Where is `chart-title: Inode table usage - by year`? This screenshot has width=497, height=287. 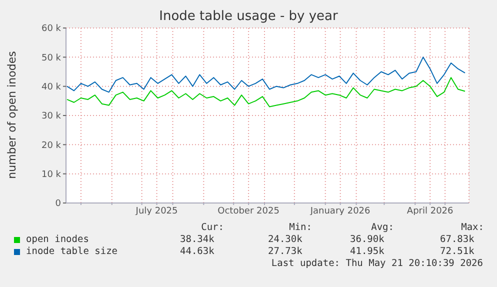
chart-title: Inode table usage - by year is located at coordinates (248, 16).